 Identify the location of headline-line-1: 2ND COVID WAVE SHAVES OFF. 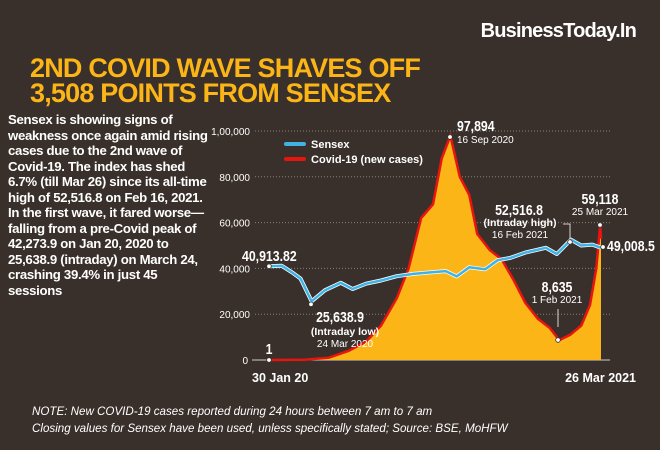
(225, 68).